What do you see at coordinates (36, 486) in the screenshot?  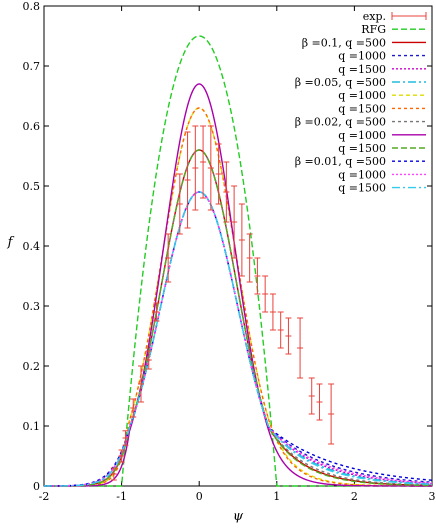 I see `y-tick-label: 0` at bounding box center [36, 486].